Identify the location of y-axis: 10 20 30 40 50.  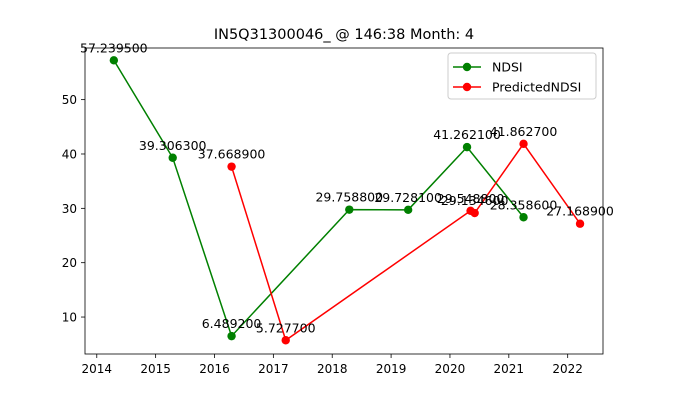
(73, 209).